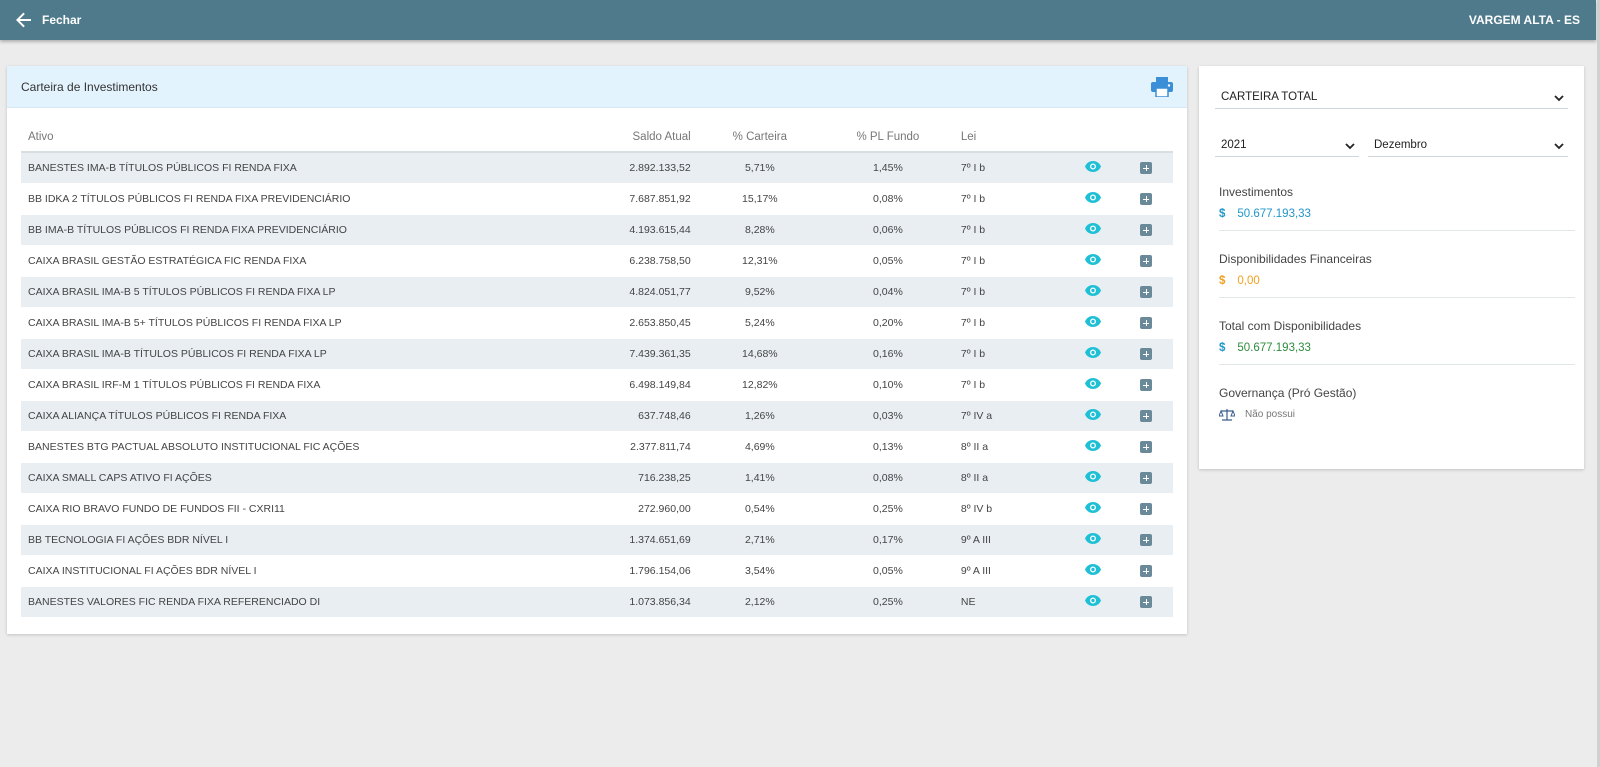 The image size is (1600, 767). I want to click on close-label: Fechar, so click(62, 20).